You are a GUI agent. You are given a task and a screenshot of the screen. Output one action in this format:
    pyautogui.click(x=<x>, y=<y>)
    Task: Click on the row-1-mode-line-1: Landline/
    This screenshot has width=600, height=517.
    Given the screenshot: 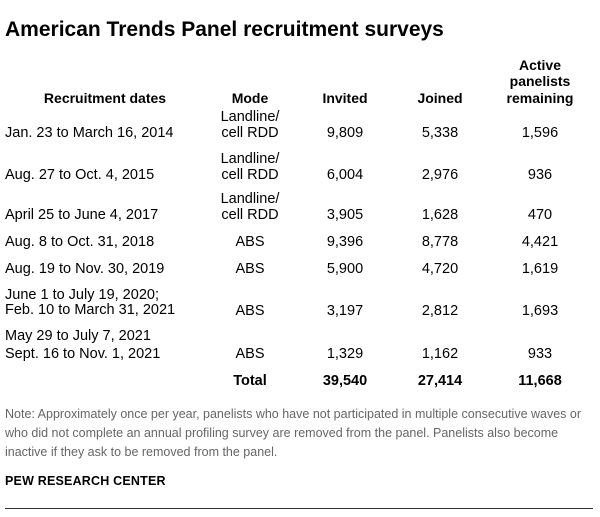 What is the action you would take?
    pyautogui.click(x=250, y=117)
    